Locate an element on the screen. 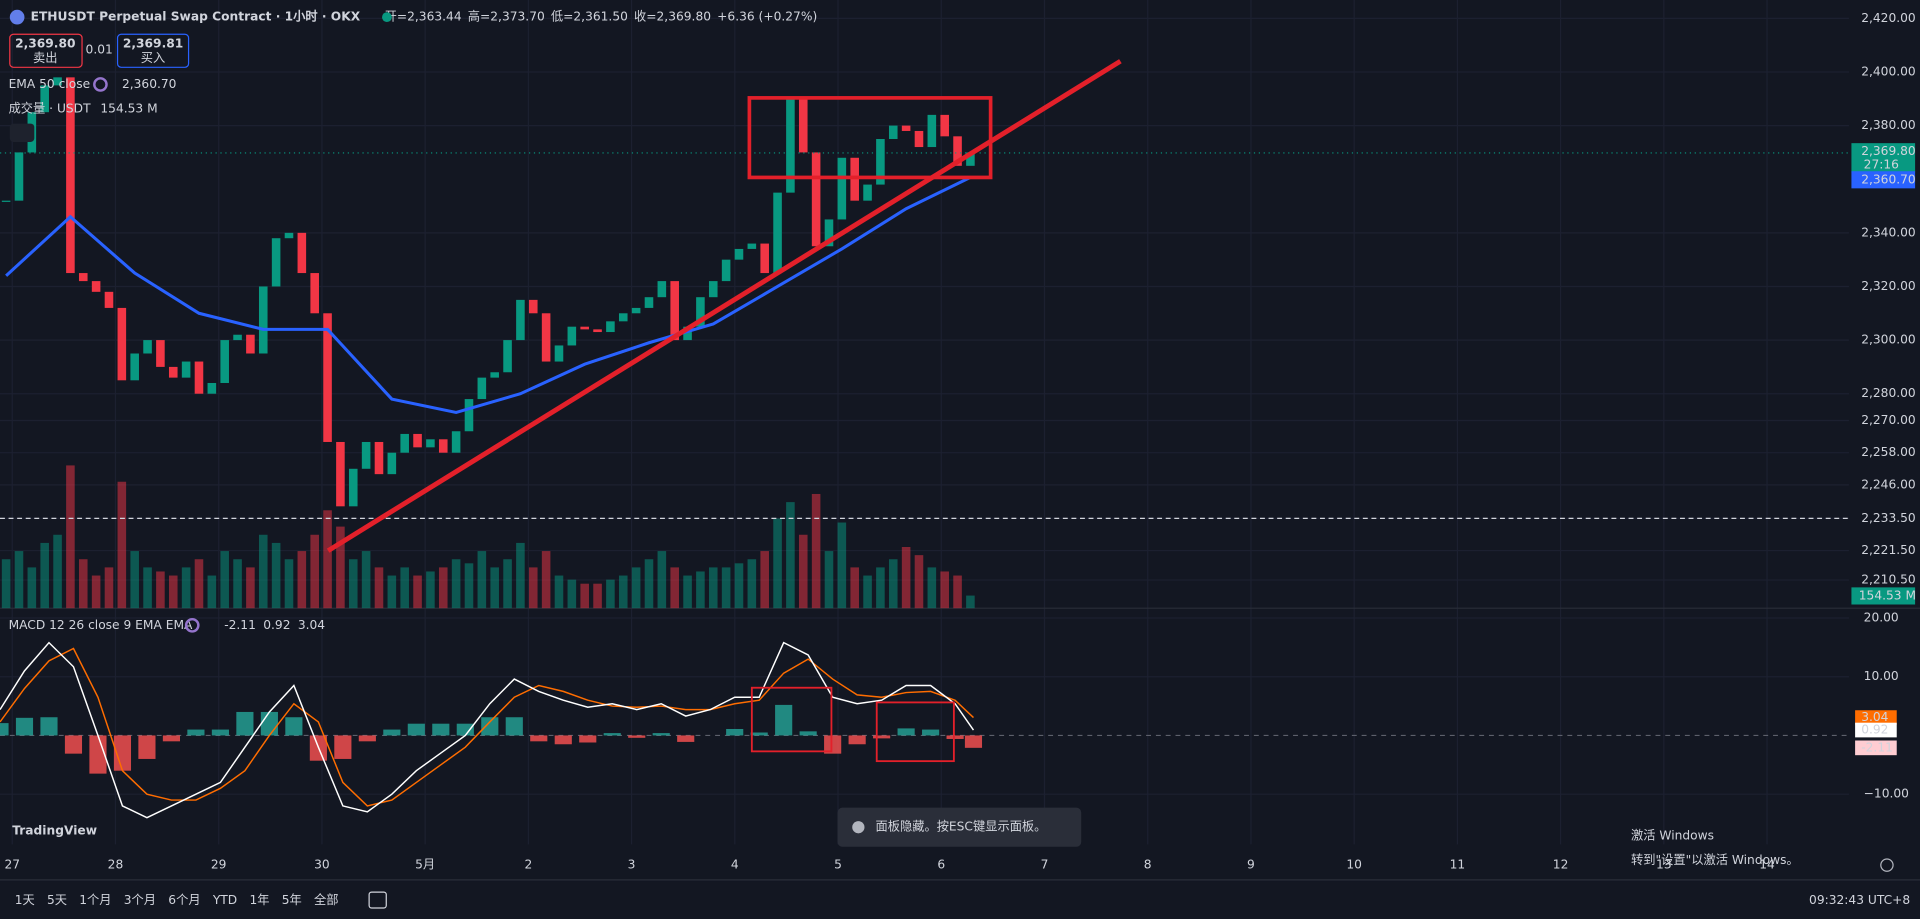  price-tick-label: 2,420.00 is located at coordinates (1888, 18).